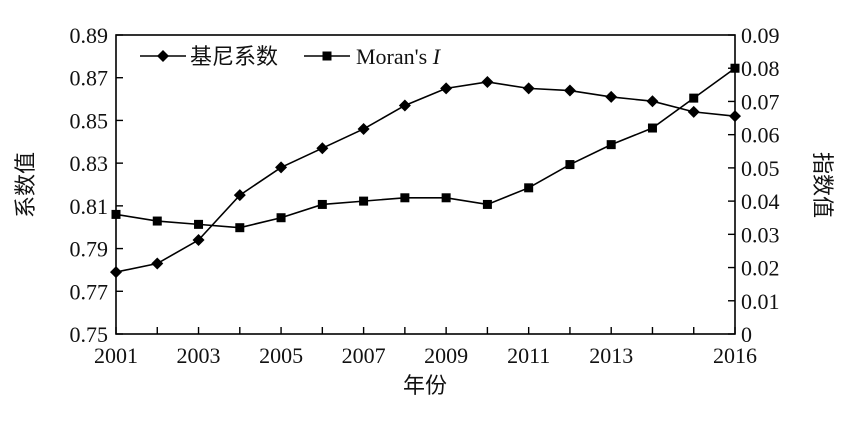 The width and height of the screenshot is (843, 434). Describe the element at coordinates (760, 168) in the screenshot. I see `y-right-tick-label: 0.05` at that location.